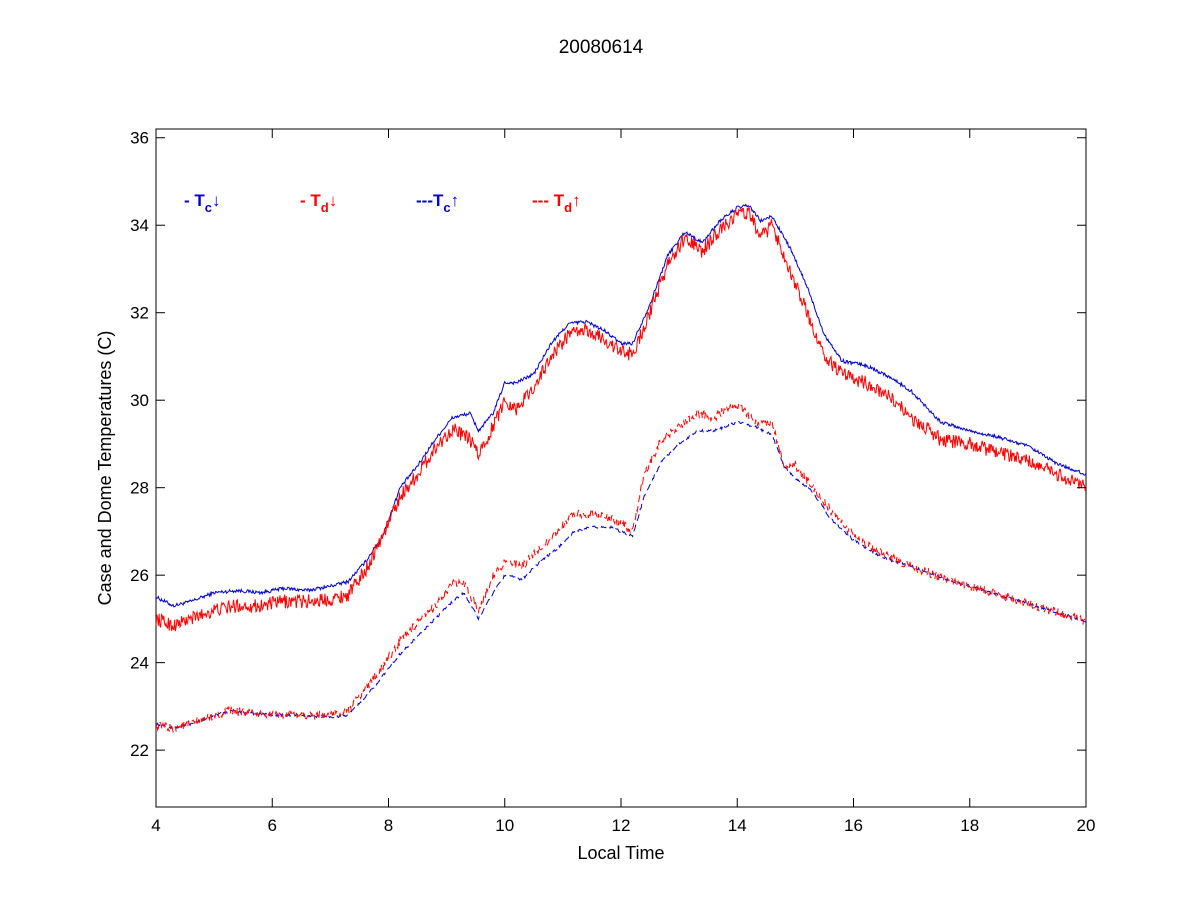 Image resolution: width=1200 pixels, height=900 pixels. I want to click on x-tick-label: 18, so click(969, 825).